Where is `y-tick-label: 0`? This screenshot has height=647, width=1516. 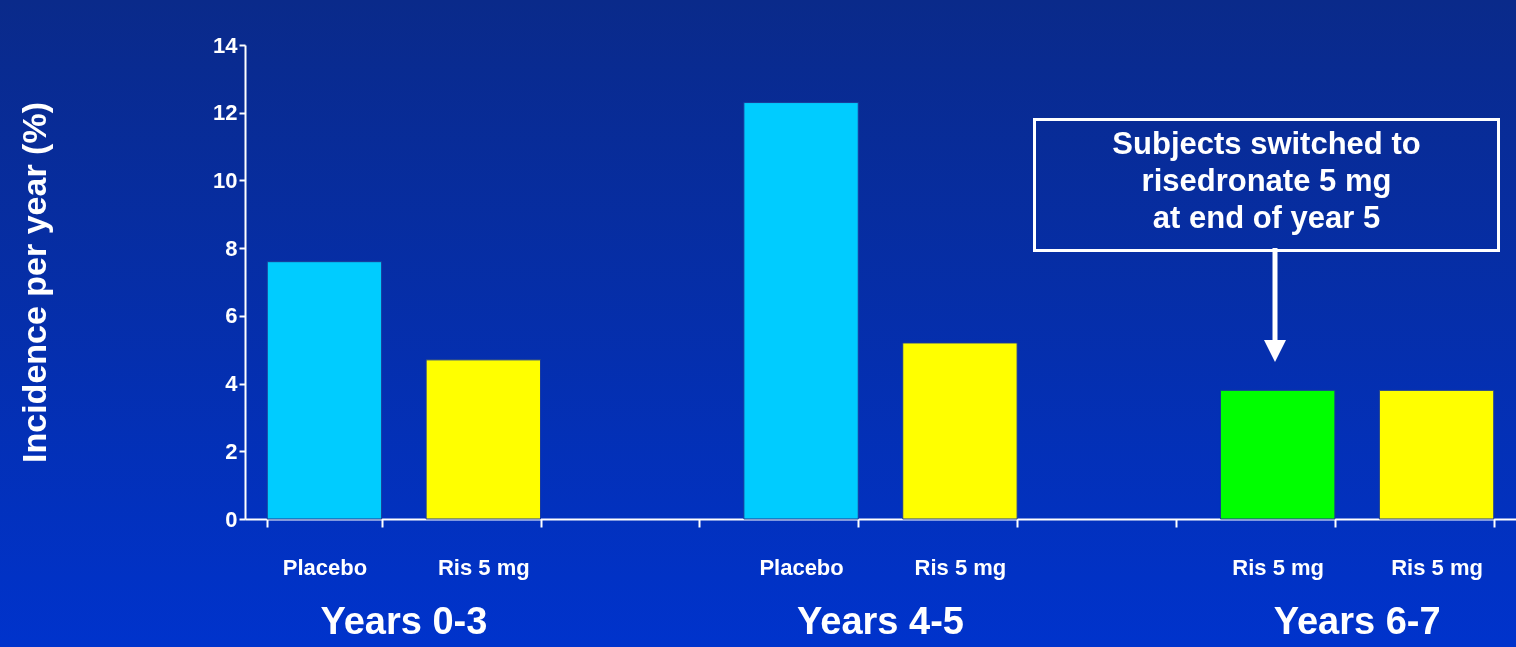 y-tick-label: 0 is located at coordinates (231, 519).